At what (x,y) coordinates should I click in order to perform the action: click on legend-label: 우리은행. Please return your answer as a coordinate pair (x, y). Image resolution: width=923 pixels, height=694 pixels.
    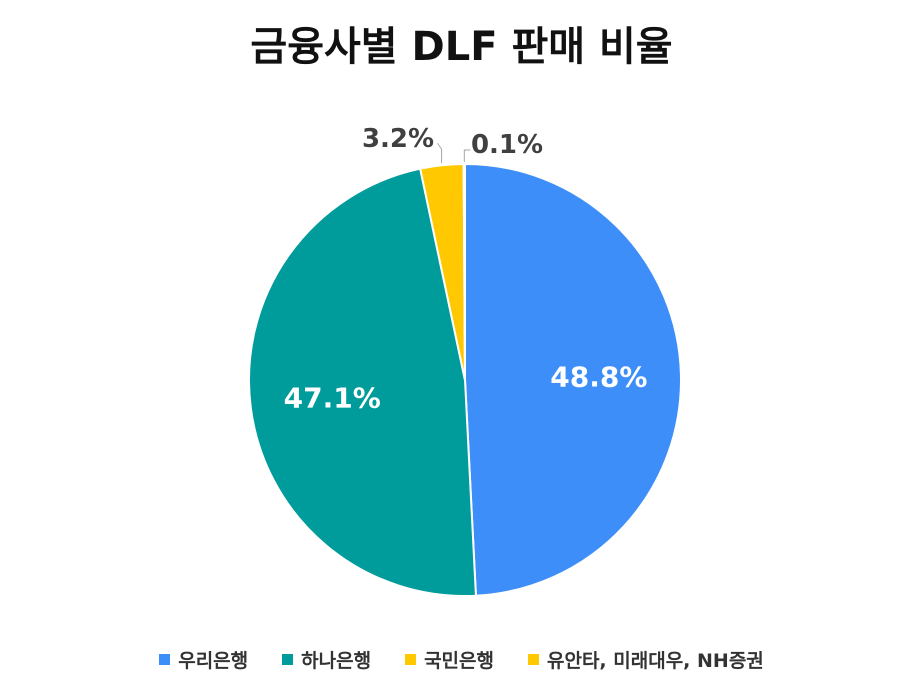
    Looking at the image, I should click on (213, 661).